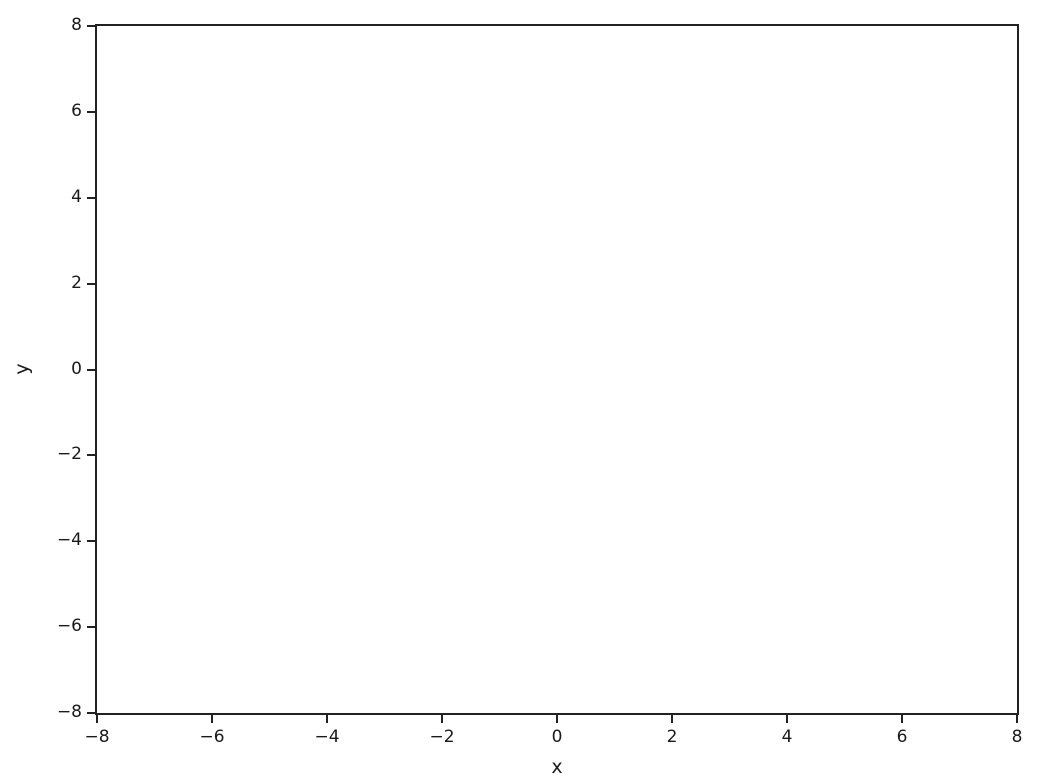  What do you see at coordinates (76, 110) in the screenshot?
I see `y-tick-label: 6` at bounding box center [76, 110].